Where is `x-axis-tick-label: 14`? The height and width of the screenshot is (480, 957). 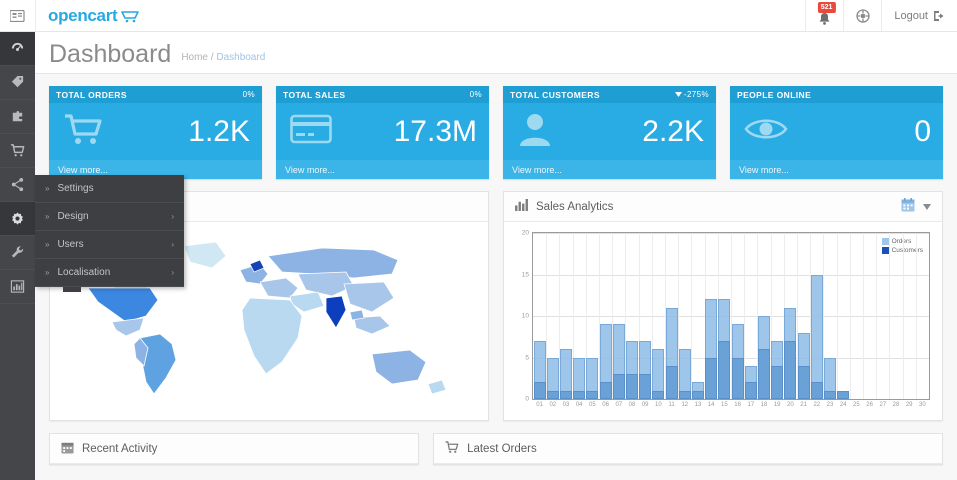 x-axis-tick-label: 14 is located at coordinates (711, 405).